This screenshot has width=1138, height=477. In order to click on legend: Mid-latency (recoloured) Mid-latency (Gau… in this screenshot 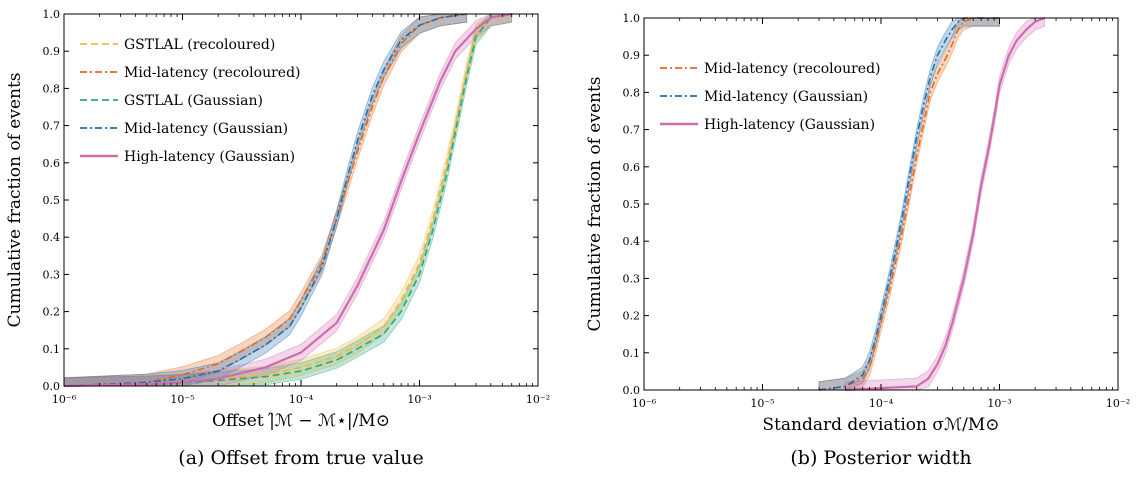, I will do `click(770, 97)`.